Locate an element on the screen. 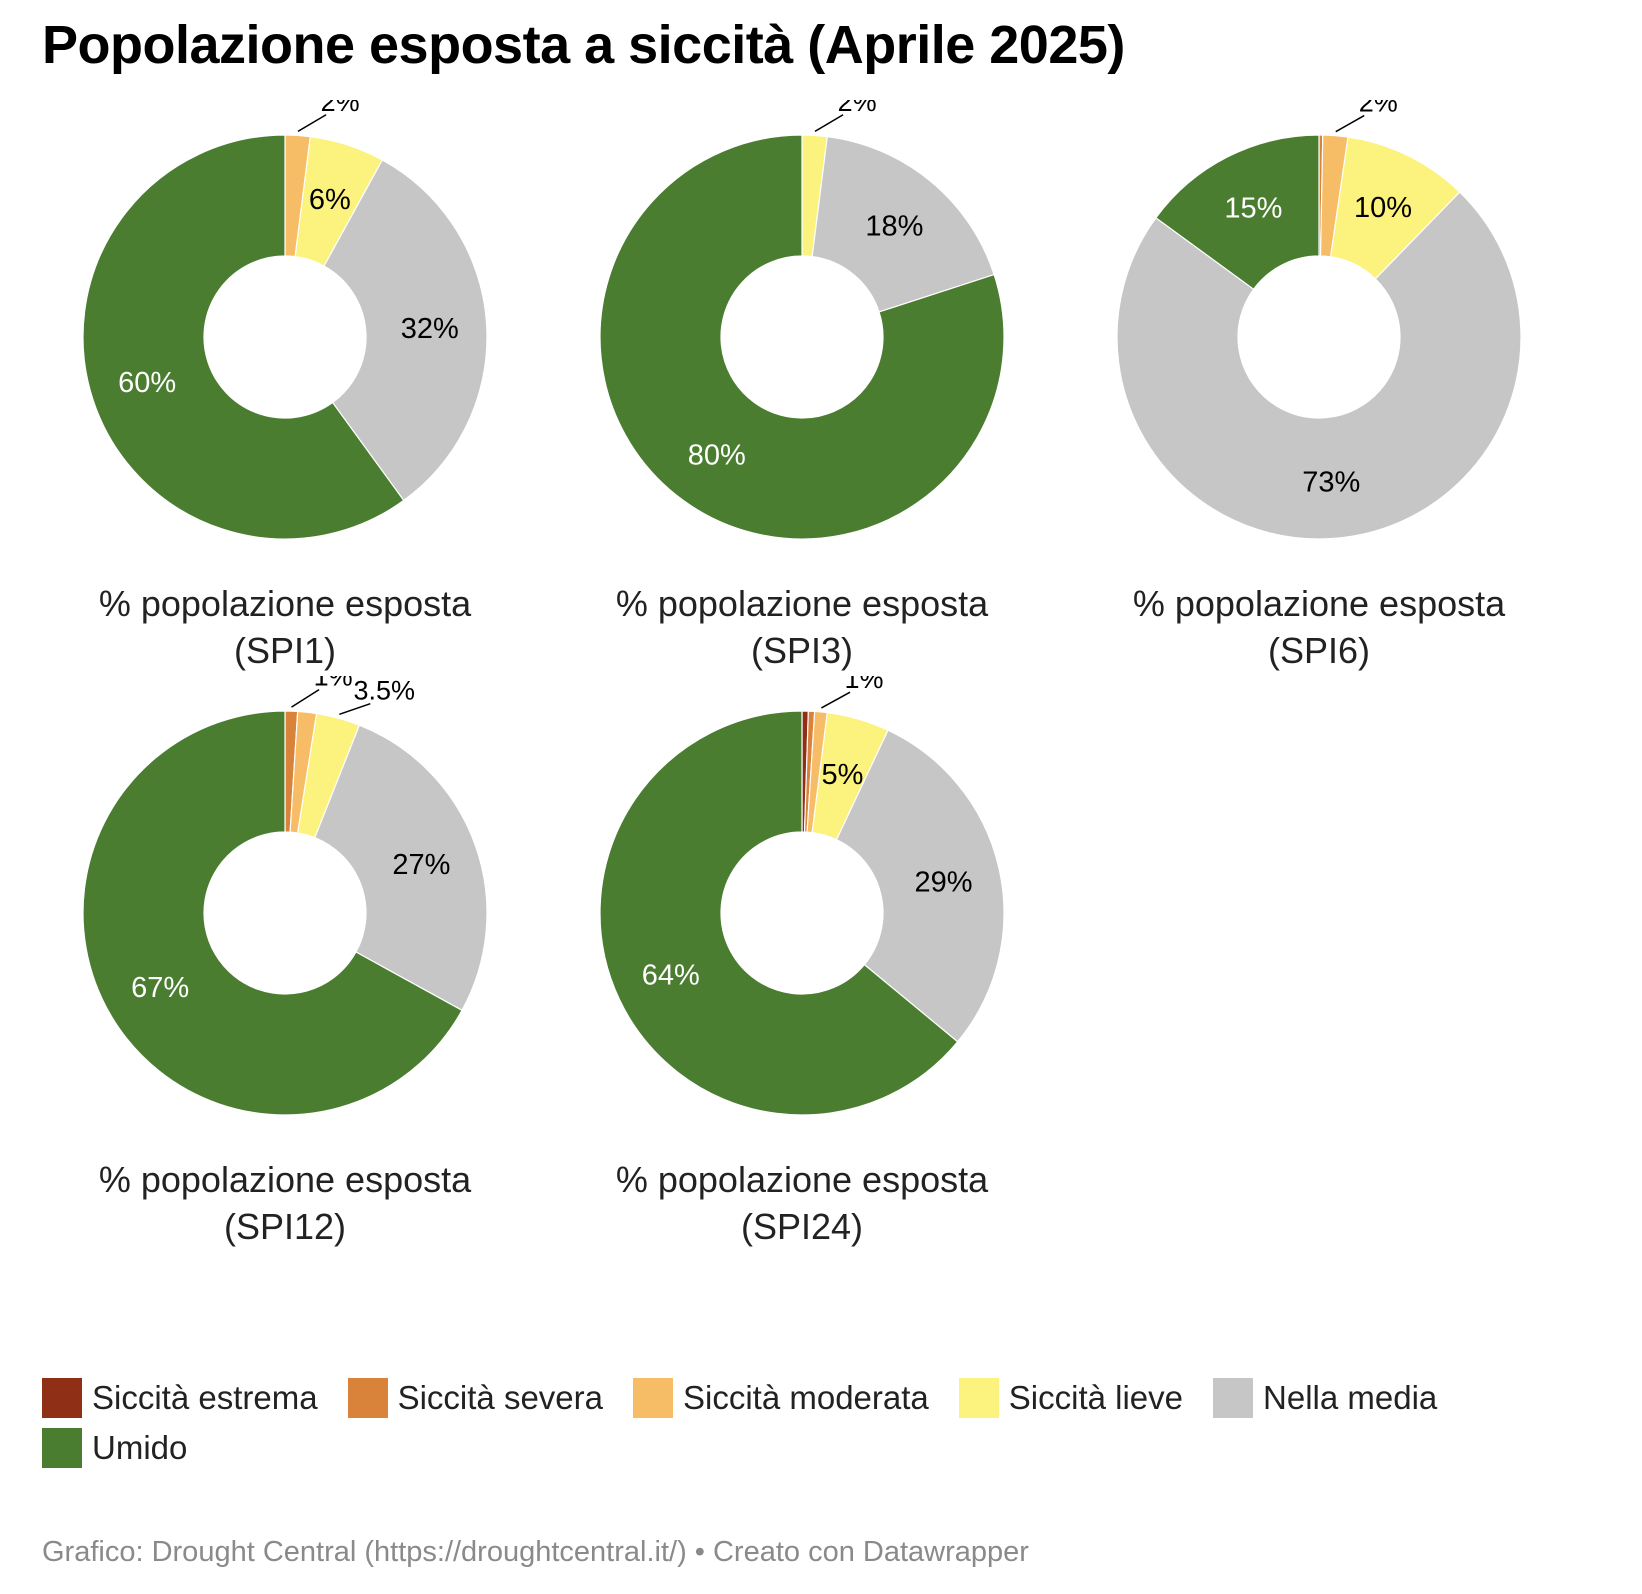 The width and height of the screenshot is (1642, 1594). legend-label: Siccità severa is located at coordinates (500, 1397).